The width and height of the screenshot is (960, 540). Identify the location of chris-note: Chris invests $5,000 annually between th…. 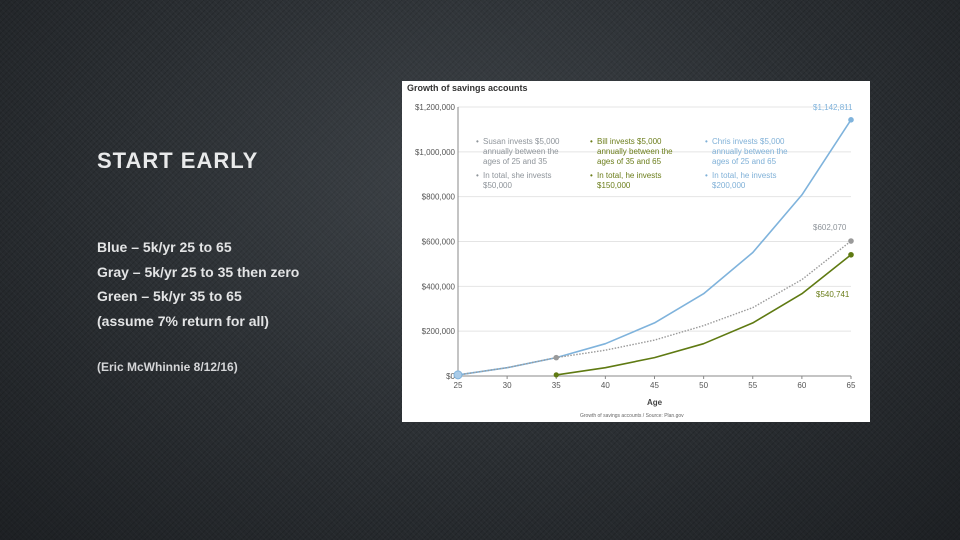
(746, 164).